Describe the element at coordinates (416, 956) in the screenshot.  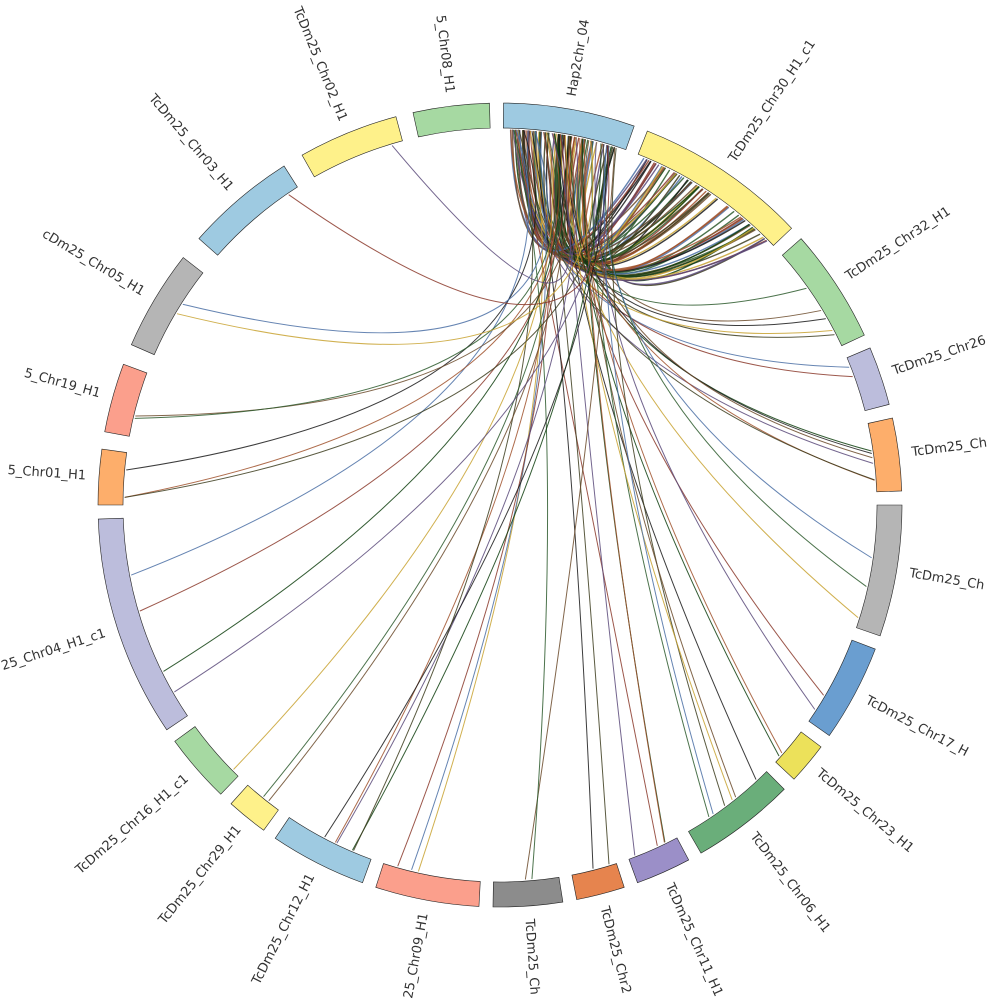
I see `segment-label-TcDm25_Chr09_H1: 25_Chr09_H1` at that location.